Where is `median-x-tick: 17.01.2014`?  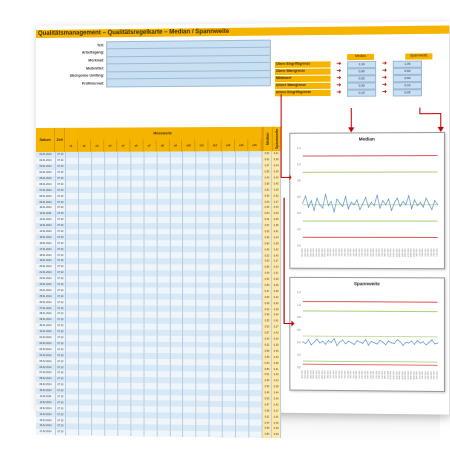 median-x-tick: 17.01.2014 is located at coordinates (348, 252).